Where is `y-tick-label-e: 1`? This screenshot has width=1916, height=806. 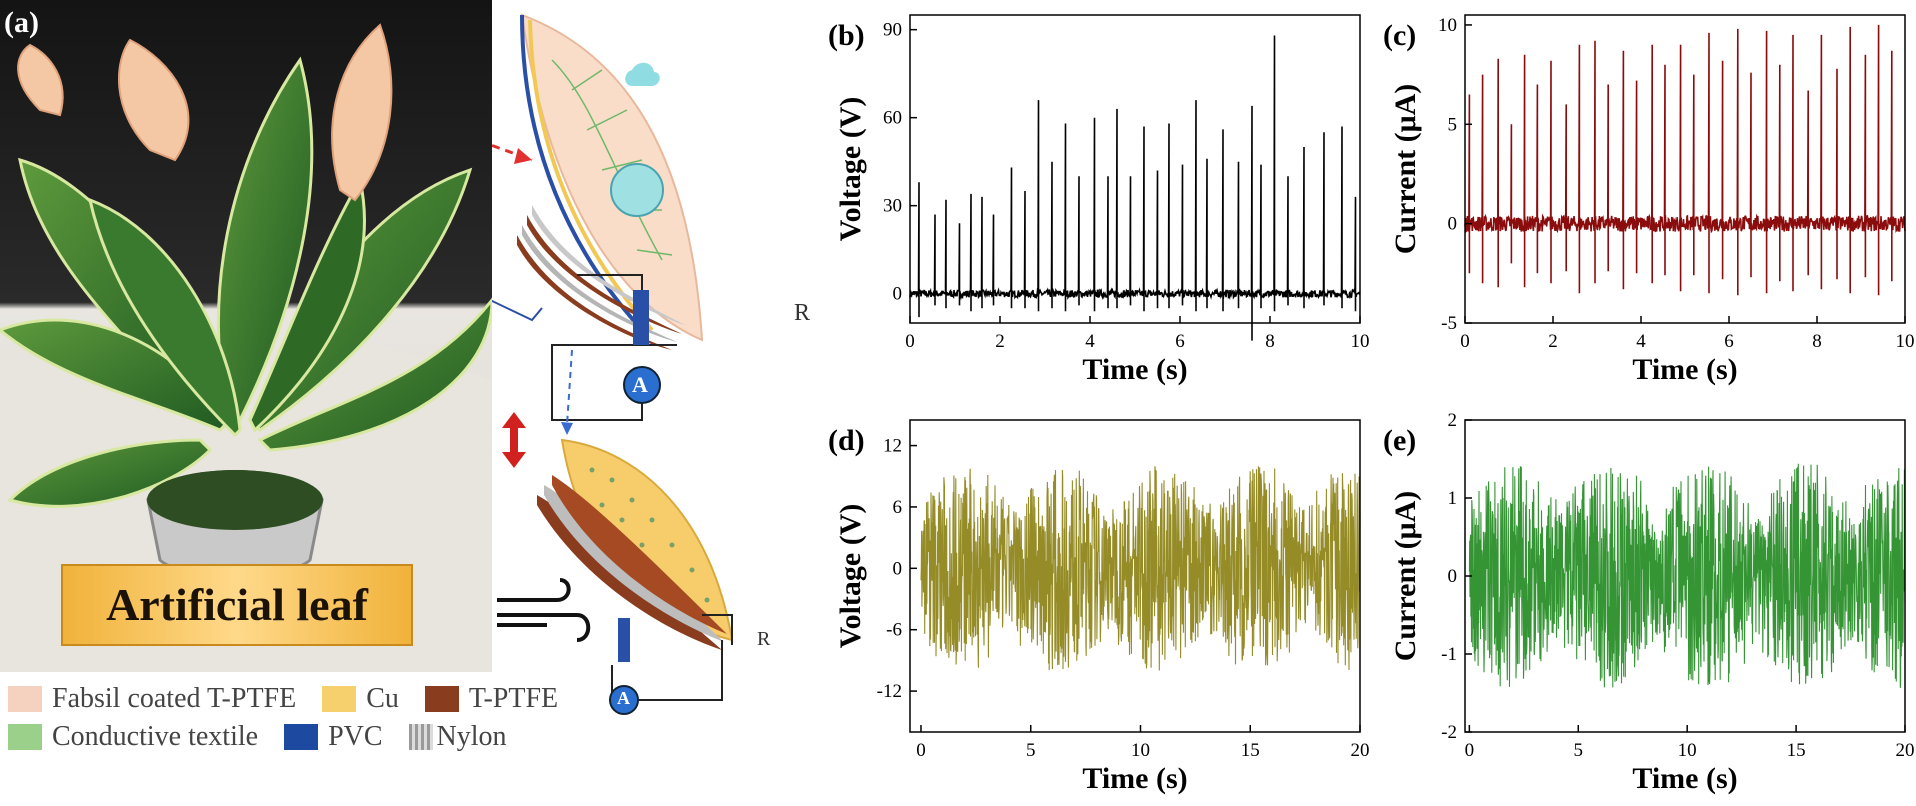 y-tick-label-e: 1 is located at coordinates (1453, 498).